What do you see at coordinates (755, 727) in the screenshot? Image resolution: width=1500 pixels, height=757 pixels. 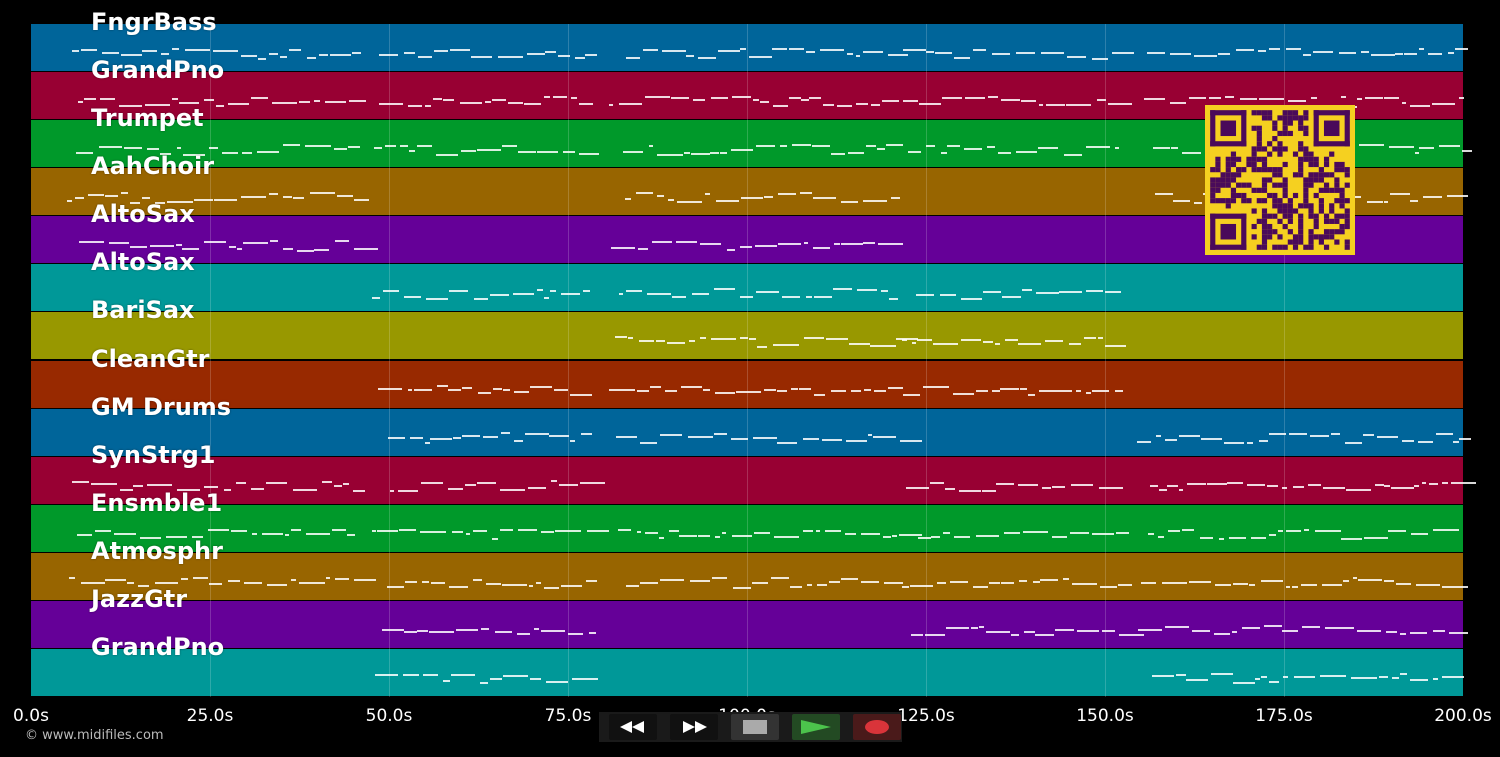 I see `stop-button` at bounding box center [755, 727].